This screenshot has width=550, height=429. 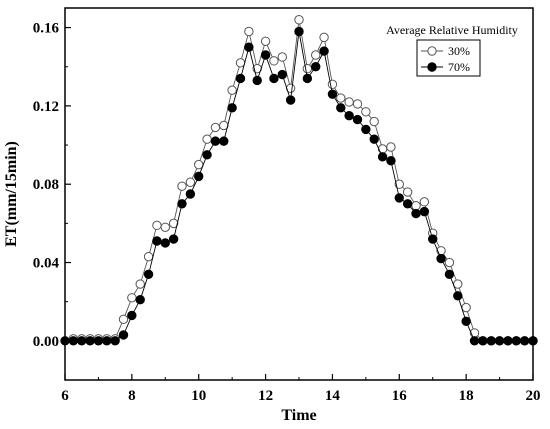 I want to click on y-tick-label: 0.04, so click(x=46, y=264).